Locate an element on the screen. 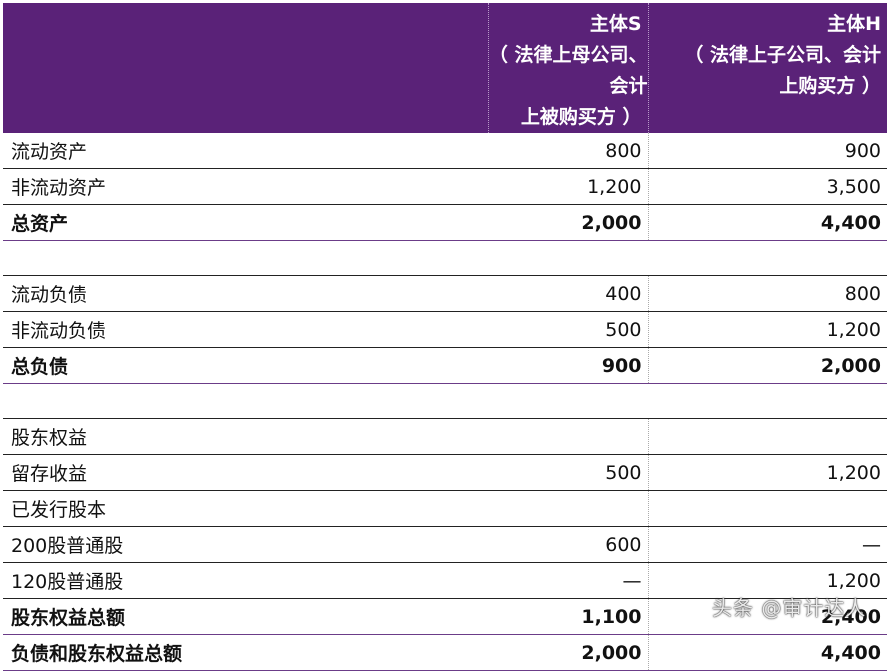 This screenshot has width=892, height=671. header-s-line2: （ 法律上母公司、会计 is located at coordinates (568, 70).